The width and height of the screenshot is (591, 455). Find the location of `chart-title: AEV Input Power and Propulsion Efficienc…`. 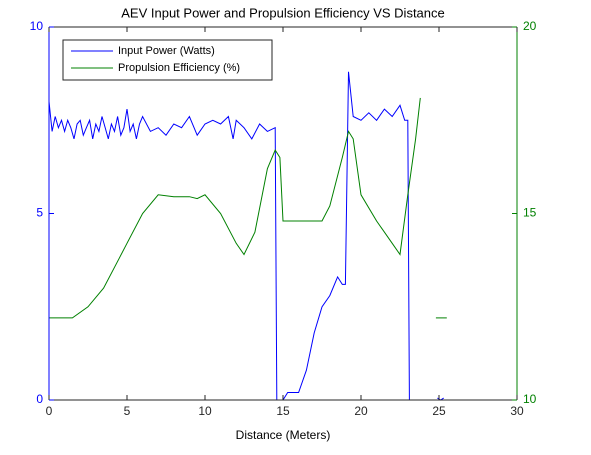

chart-title: AEV Input Power and Propulsion Efficienc… is located at coordinates (283, 12).